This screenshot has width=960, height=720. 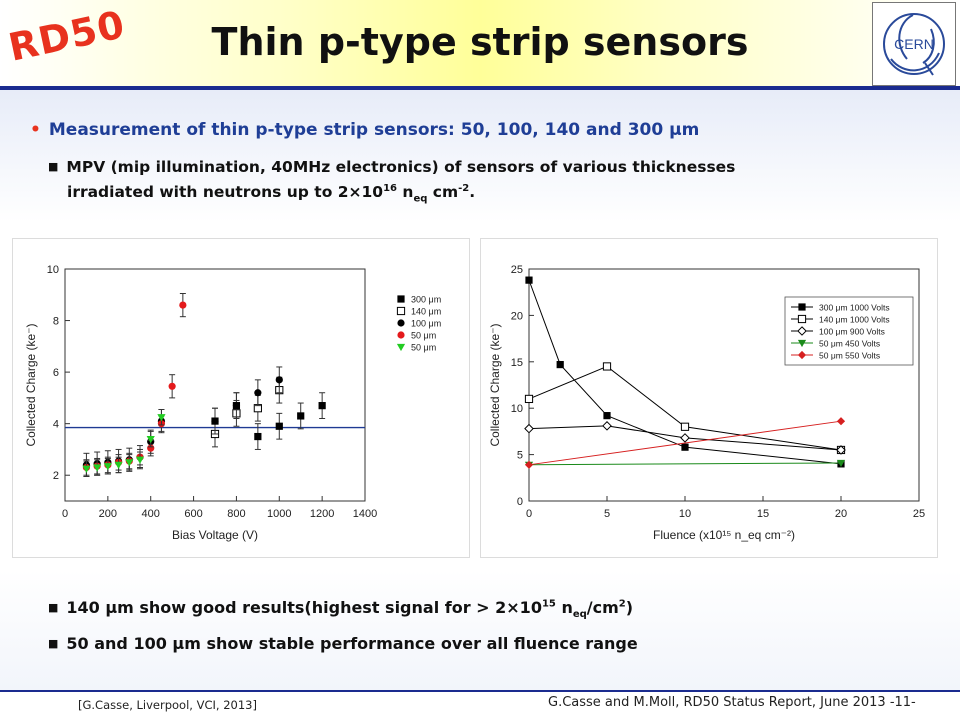 What do you see at coordinates (622, 604) in the screenshot?
I see `bullet-result-140-exp2: 2` at bounding box center [622, 604].